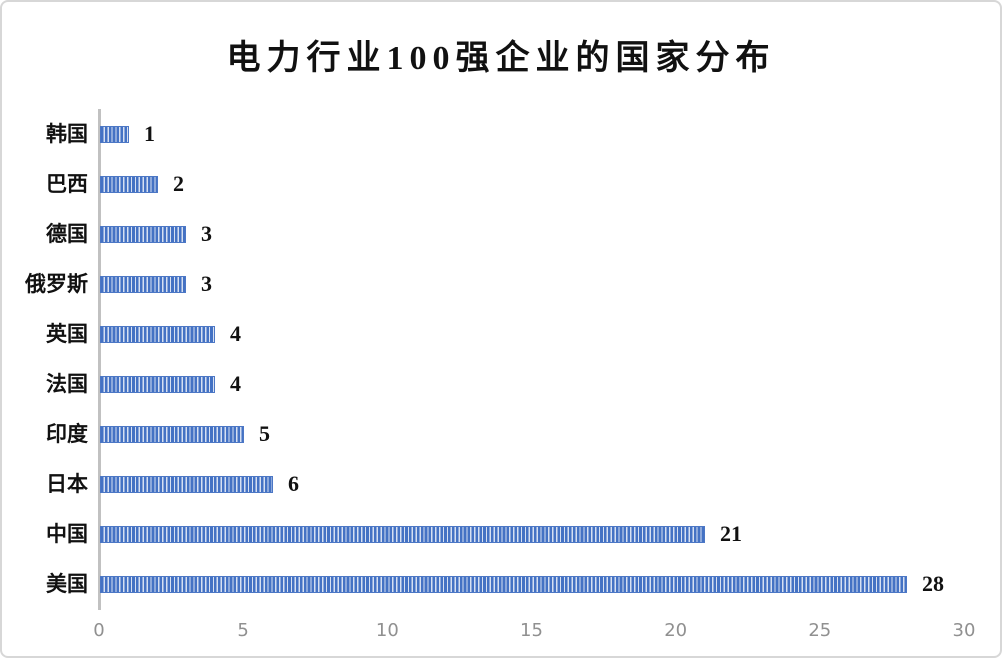  I want to click on x-tick-label: 25, so click(820, 630).